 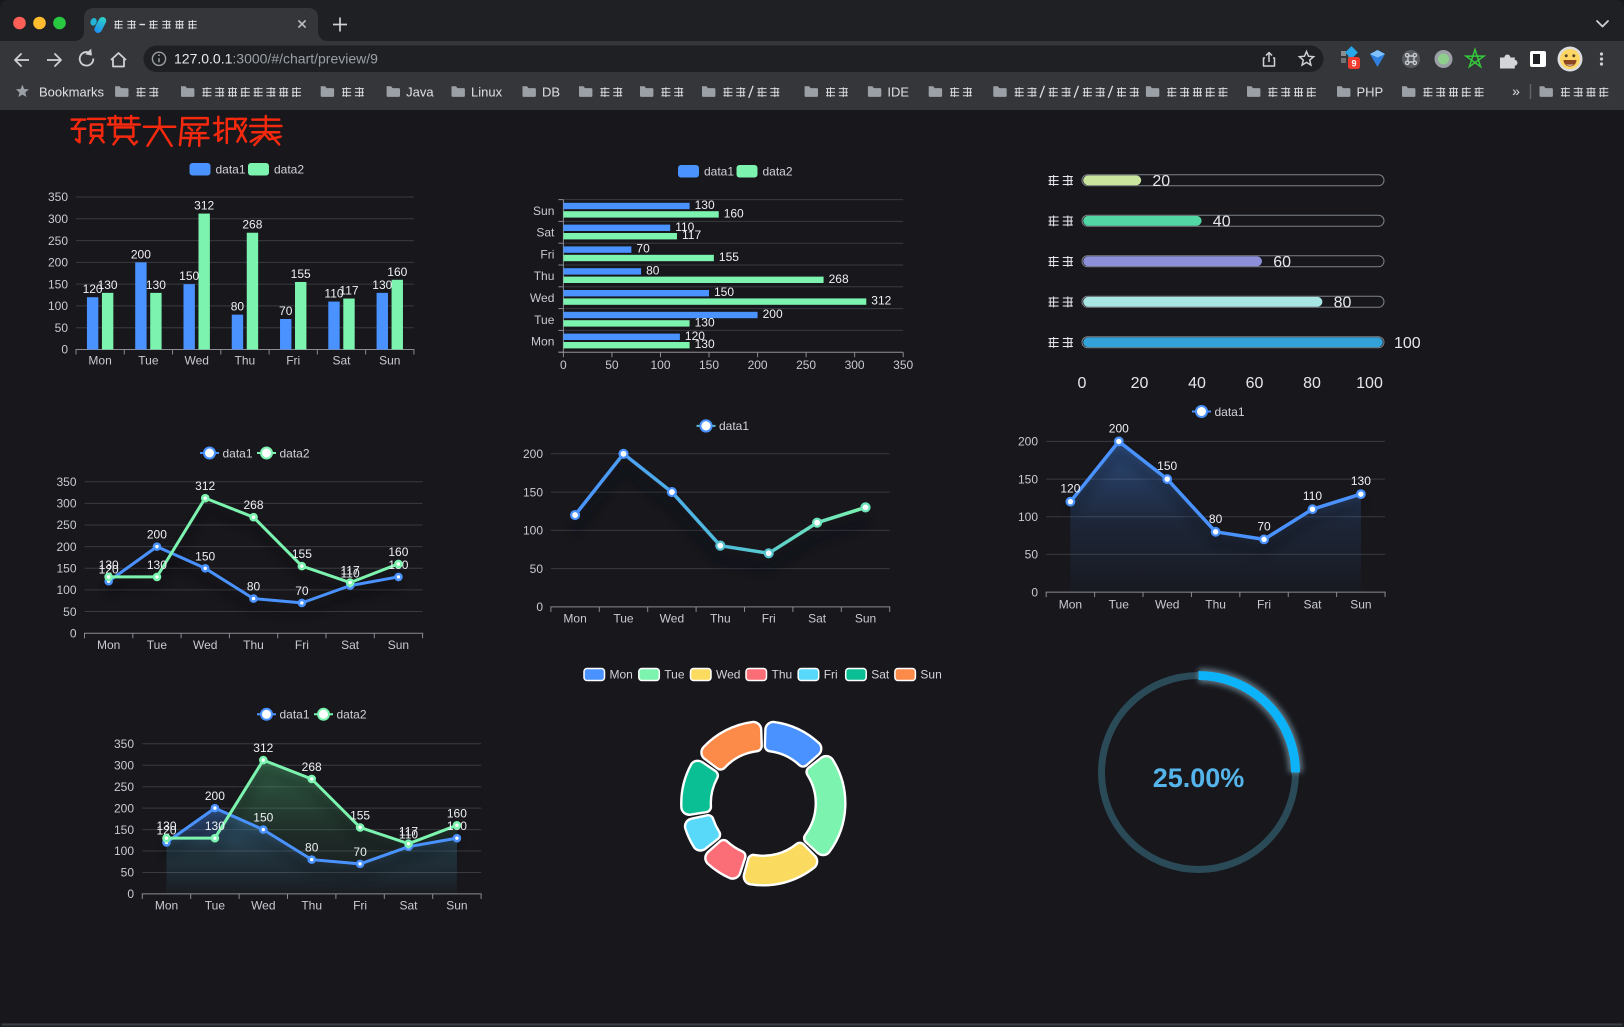 I want to click on svg-text: DB, so click(x=551, y=92).